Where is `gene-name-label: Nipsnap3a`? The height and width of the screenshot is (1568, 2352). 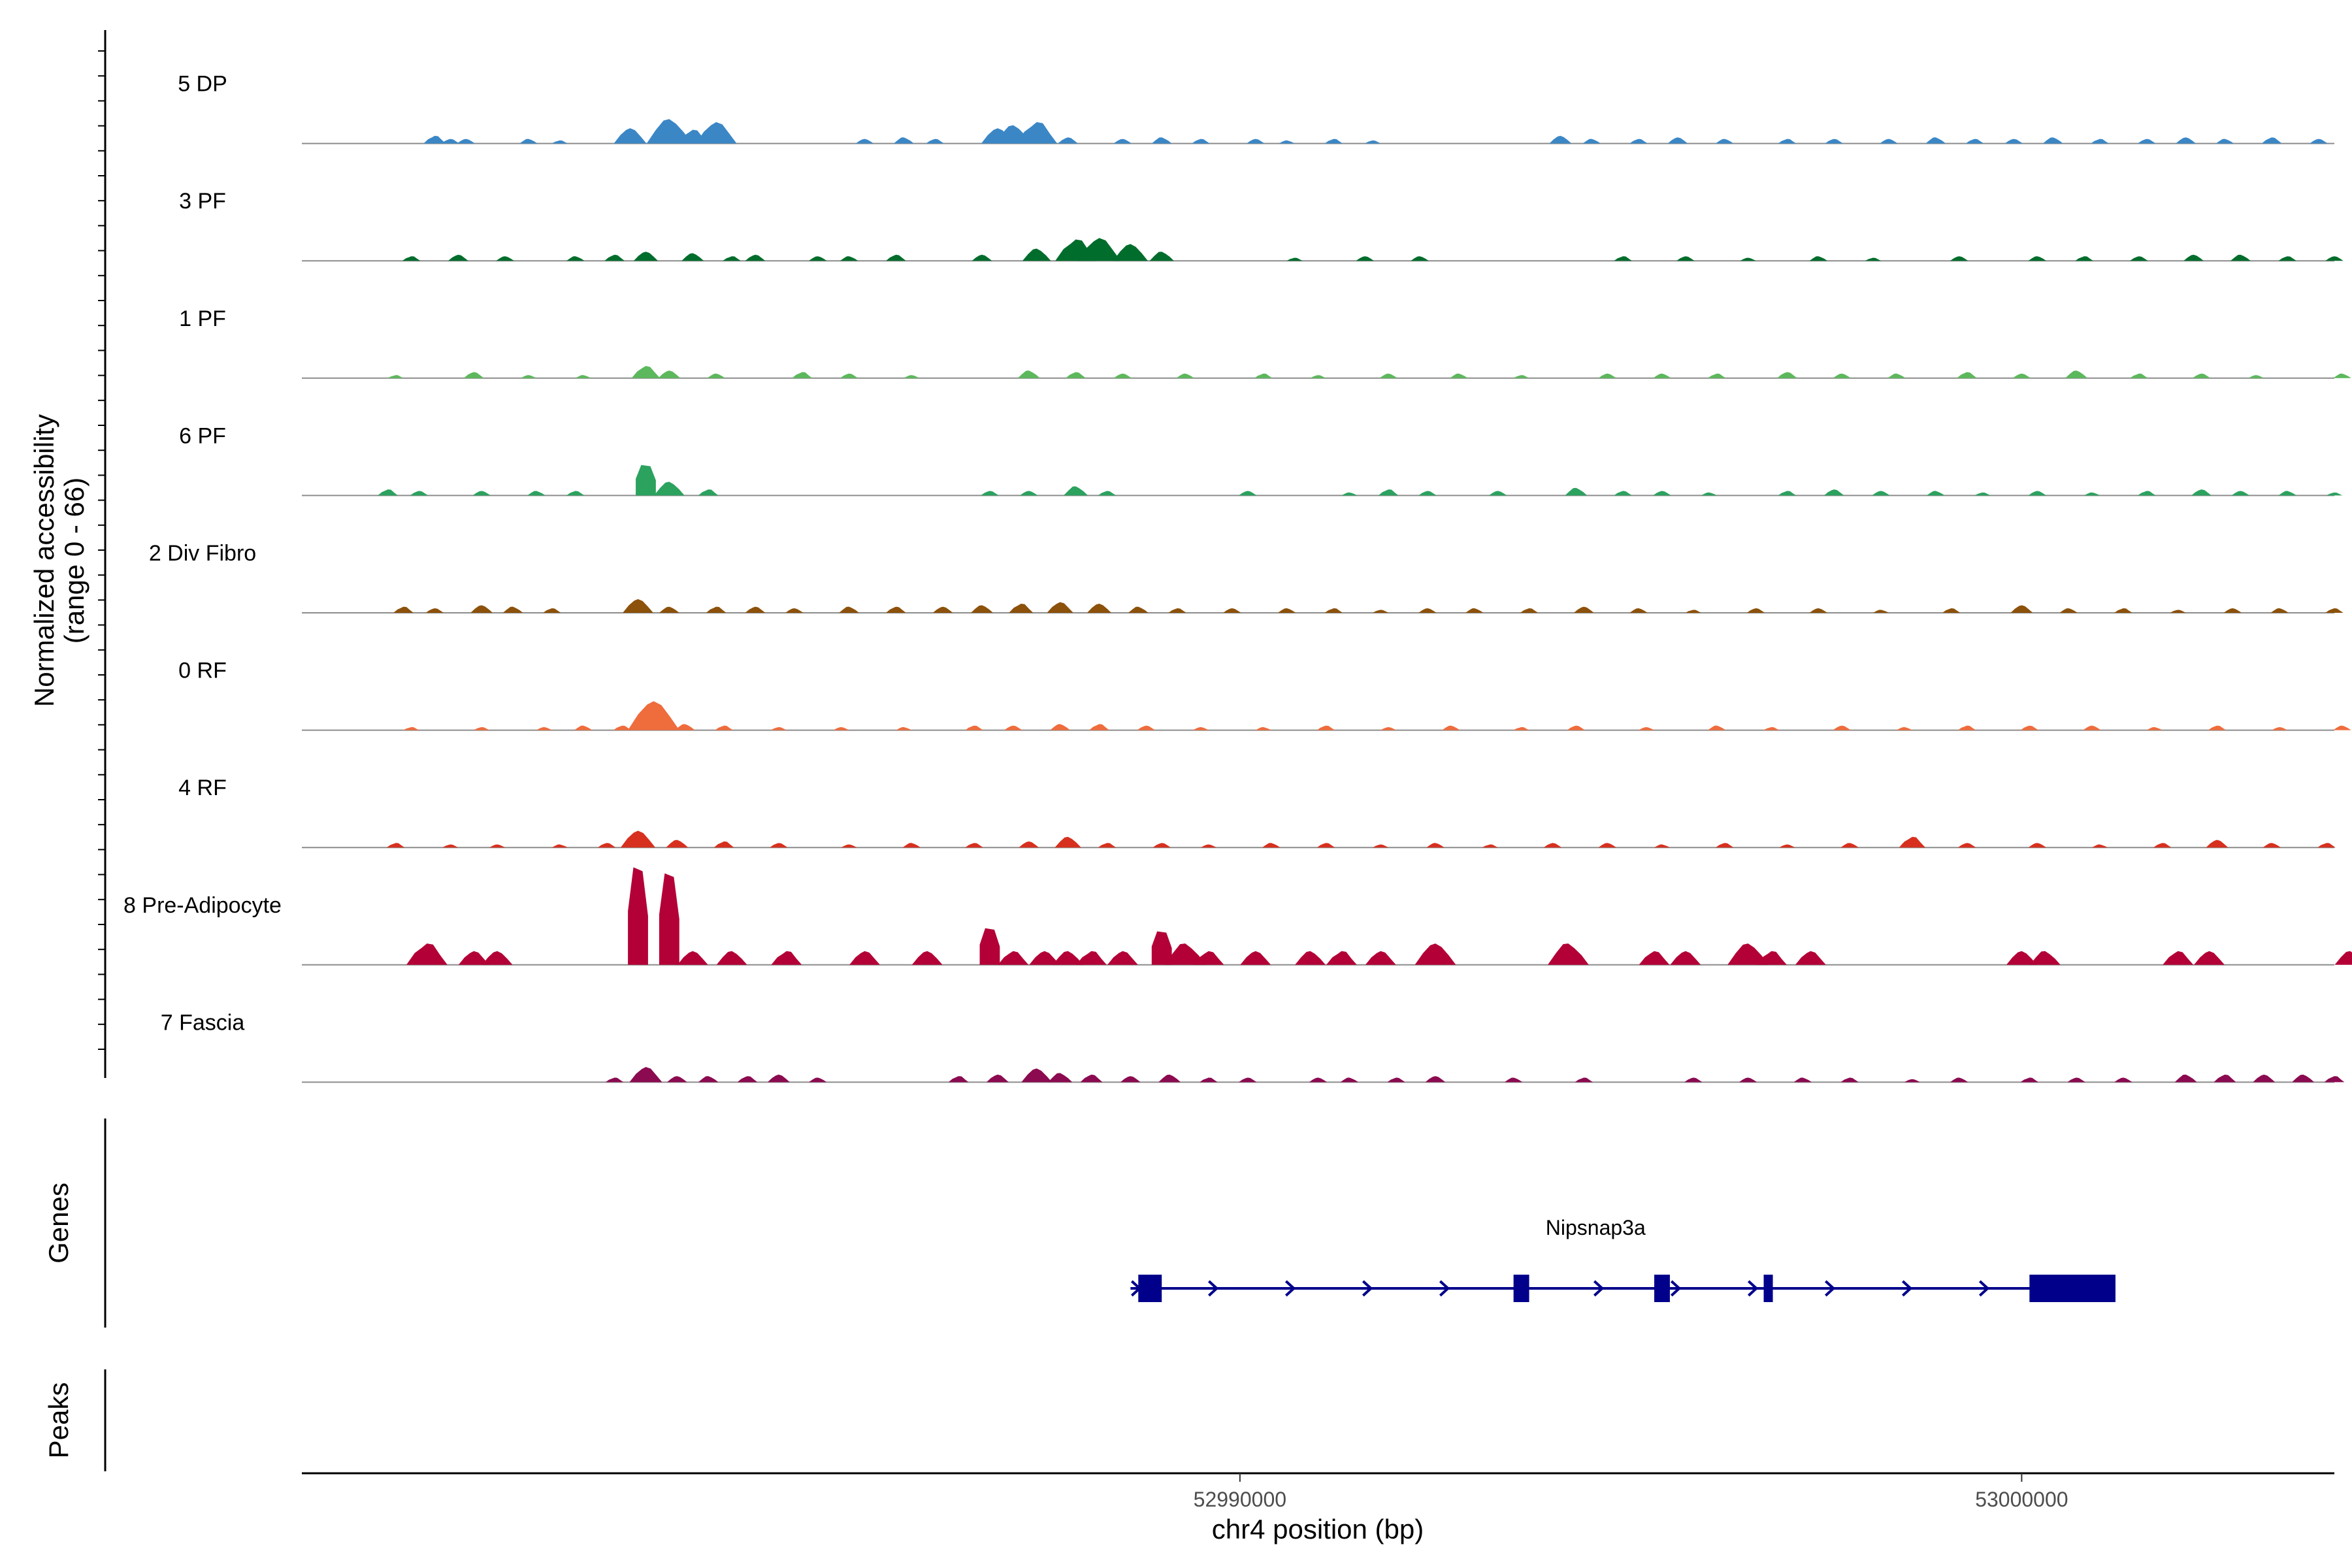 gene-name-label: Nipsnap3a is located at coordinates (1596, 1227).